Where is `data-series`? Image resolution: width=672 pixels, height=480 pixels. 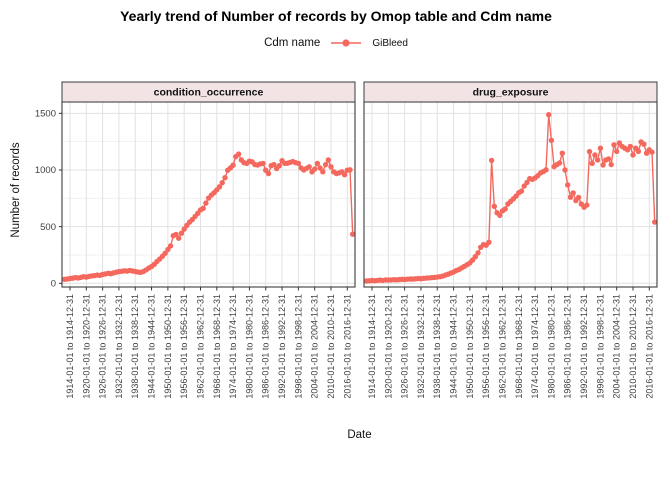
data-series is located at coordinates (208, 216).